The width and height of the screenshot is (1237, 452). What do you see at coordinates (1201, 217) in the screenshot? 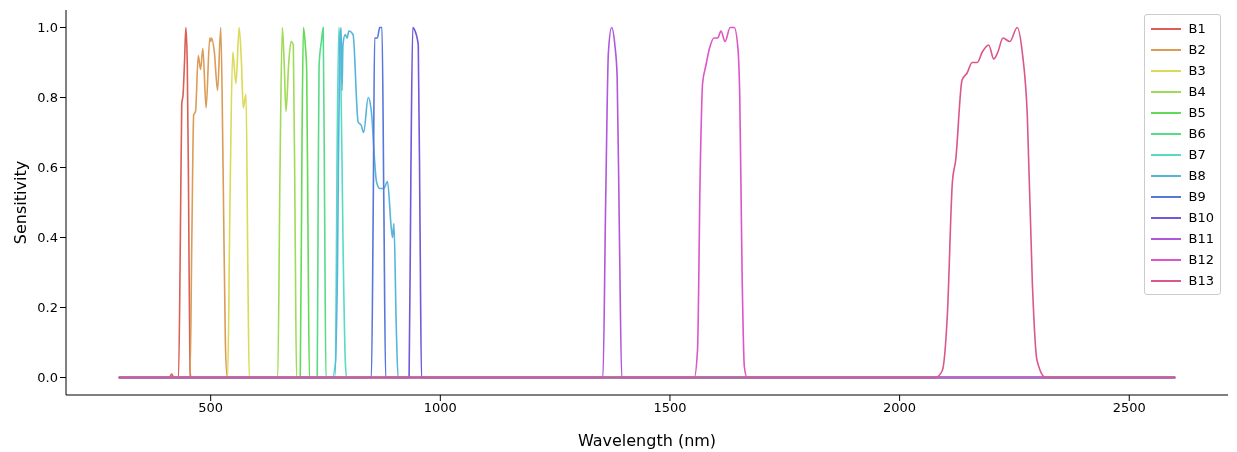
I see `legend-label: B10` at bounding box center [1201, 217].